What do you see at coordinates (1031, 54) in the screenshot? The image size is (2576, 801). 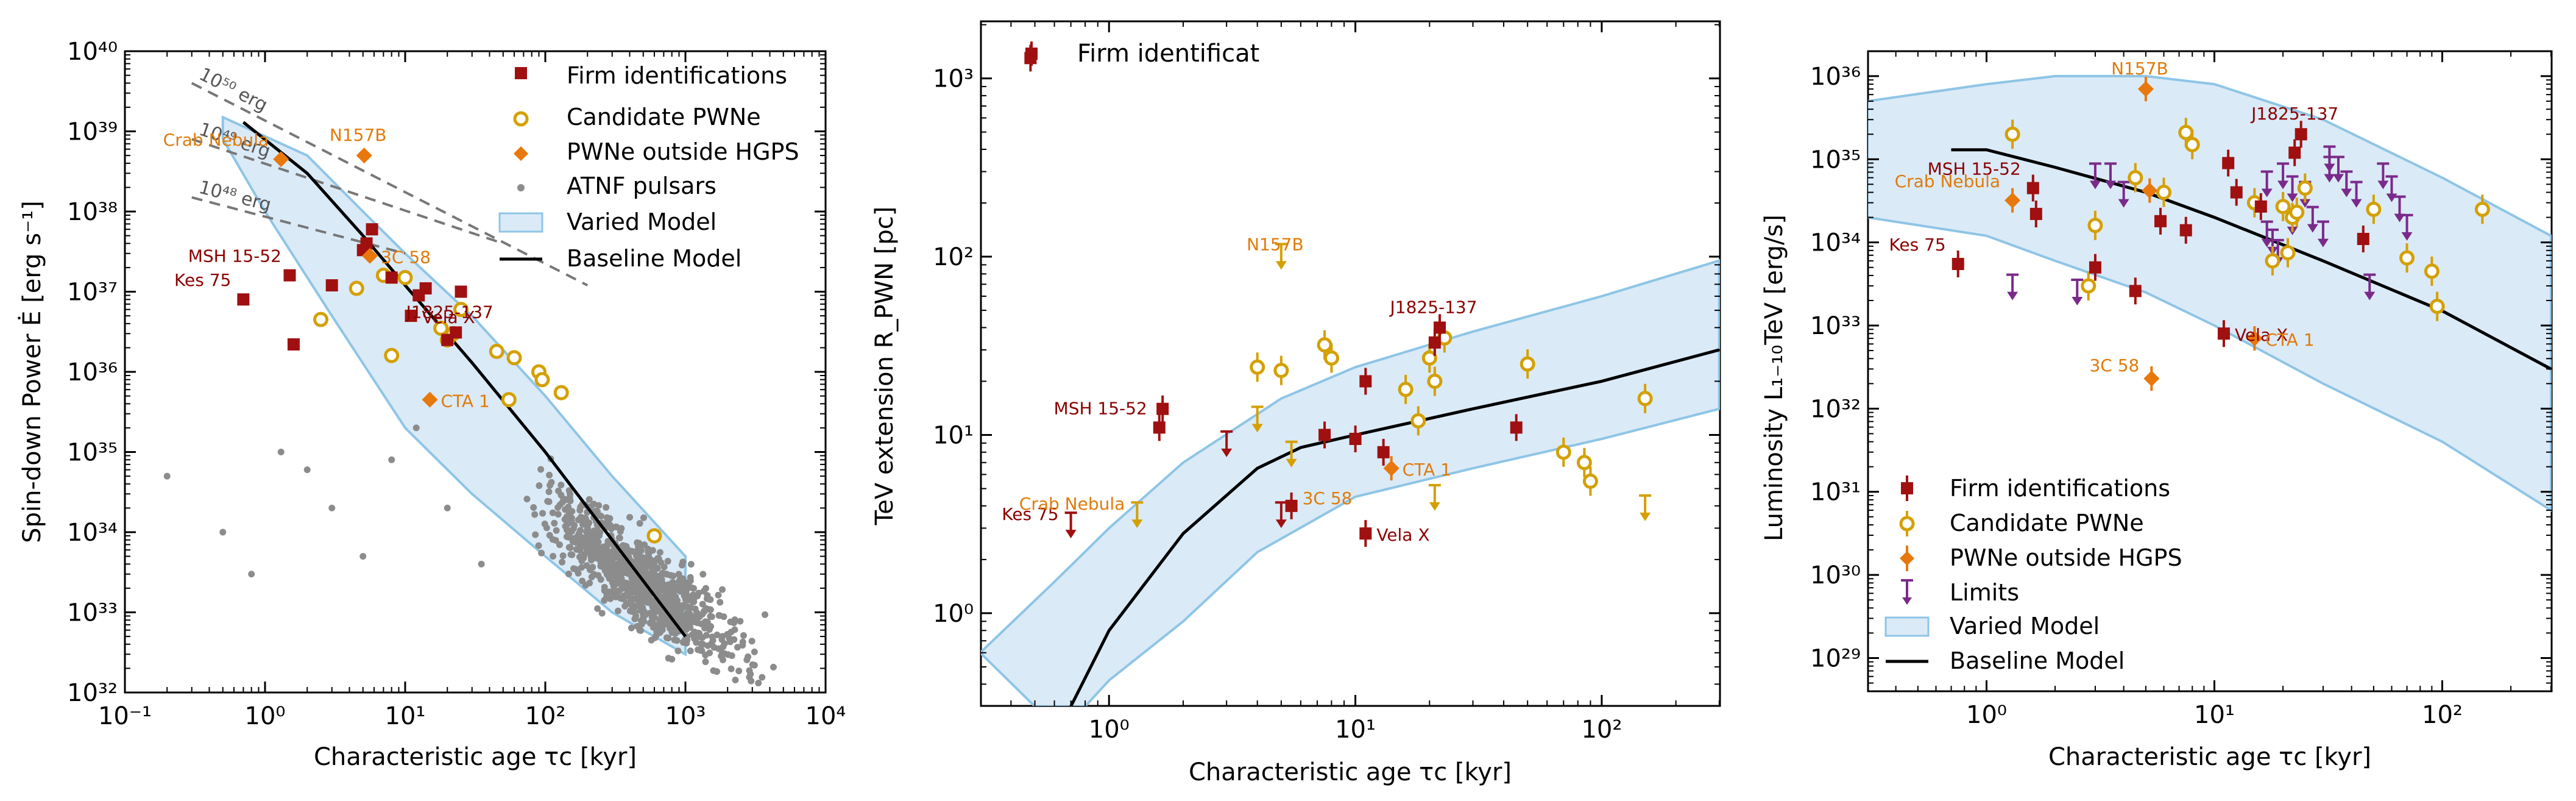 I see `legend-marker-firm-middle` at bounding box center [1031, 54].